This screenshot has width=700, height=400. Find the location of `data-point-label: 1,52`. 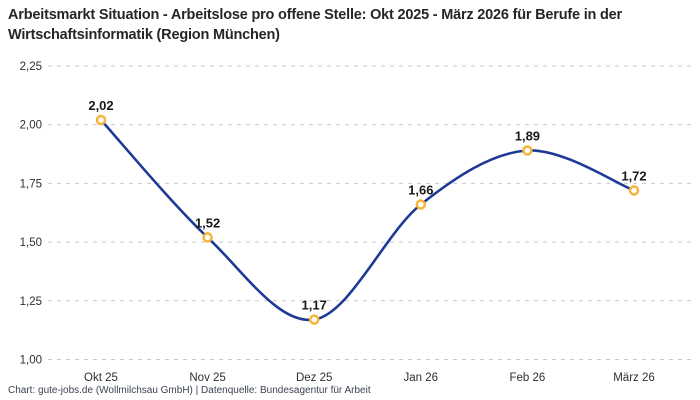

data-point-label: 1,52 is located at coordinates (207, 222).